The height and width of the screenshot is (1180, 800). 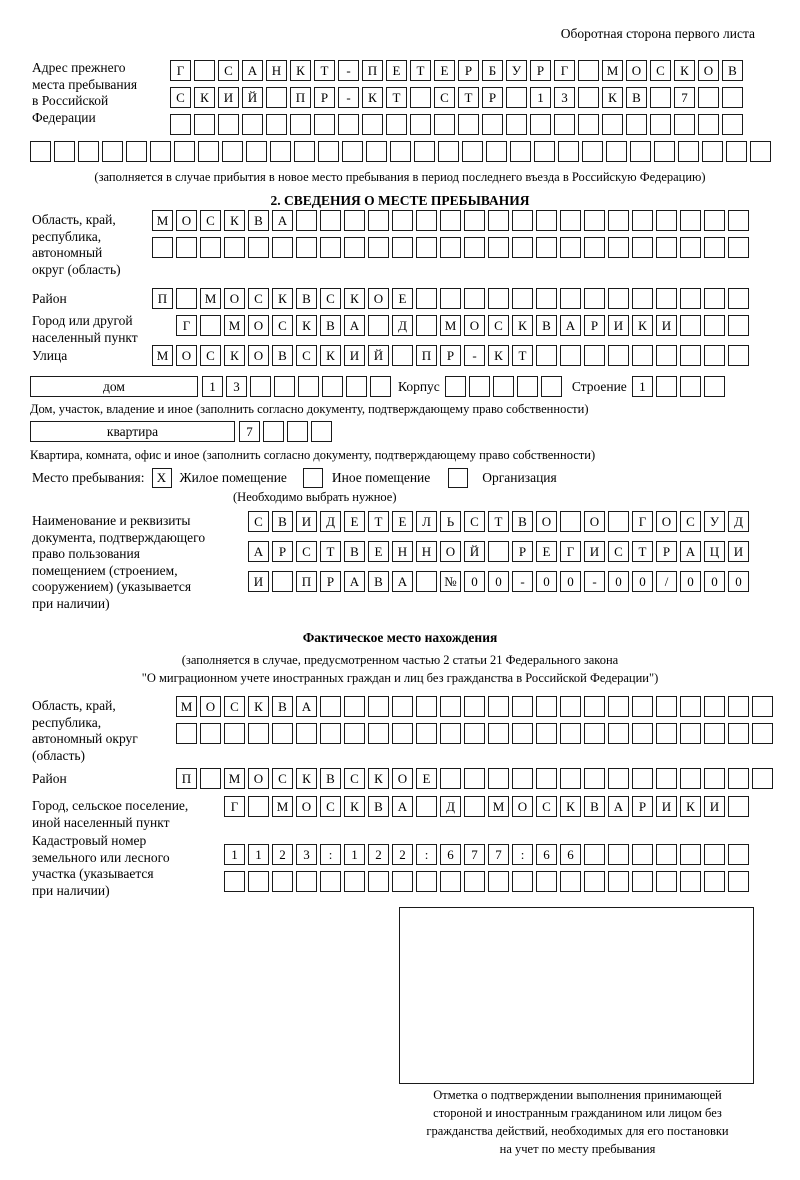 I want to click on section2-street-row-1-cell-5: В, so click(x=282, y=355).